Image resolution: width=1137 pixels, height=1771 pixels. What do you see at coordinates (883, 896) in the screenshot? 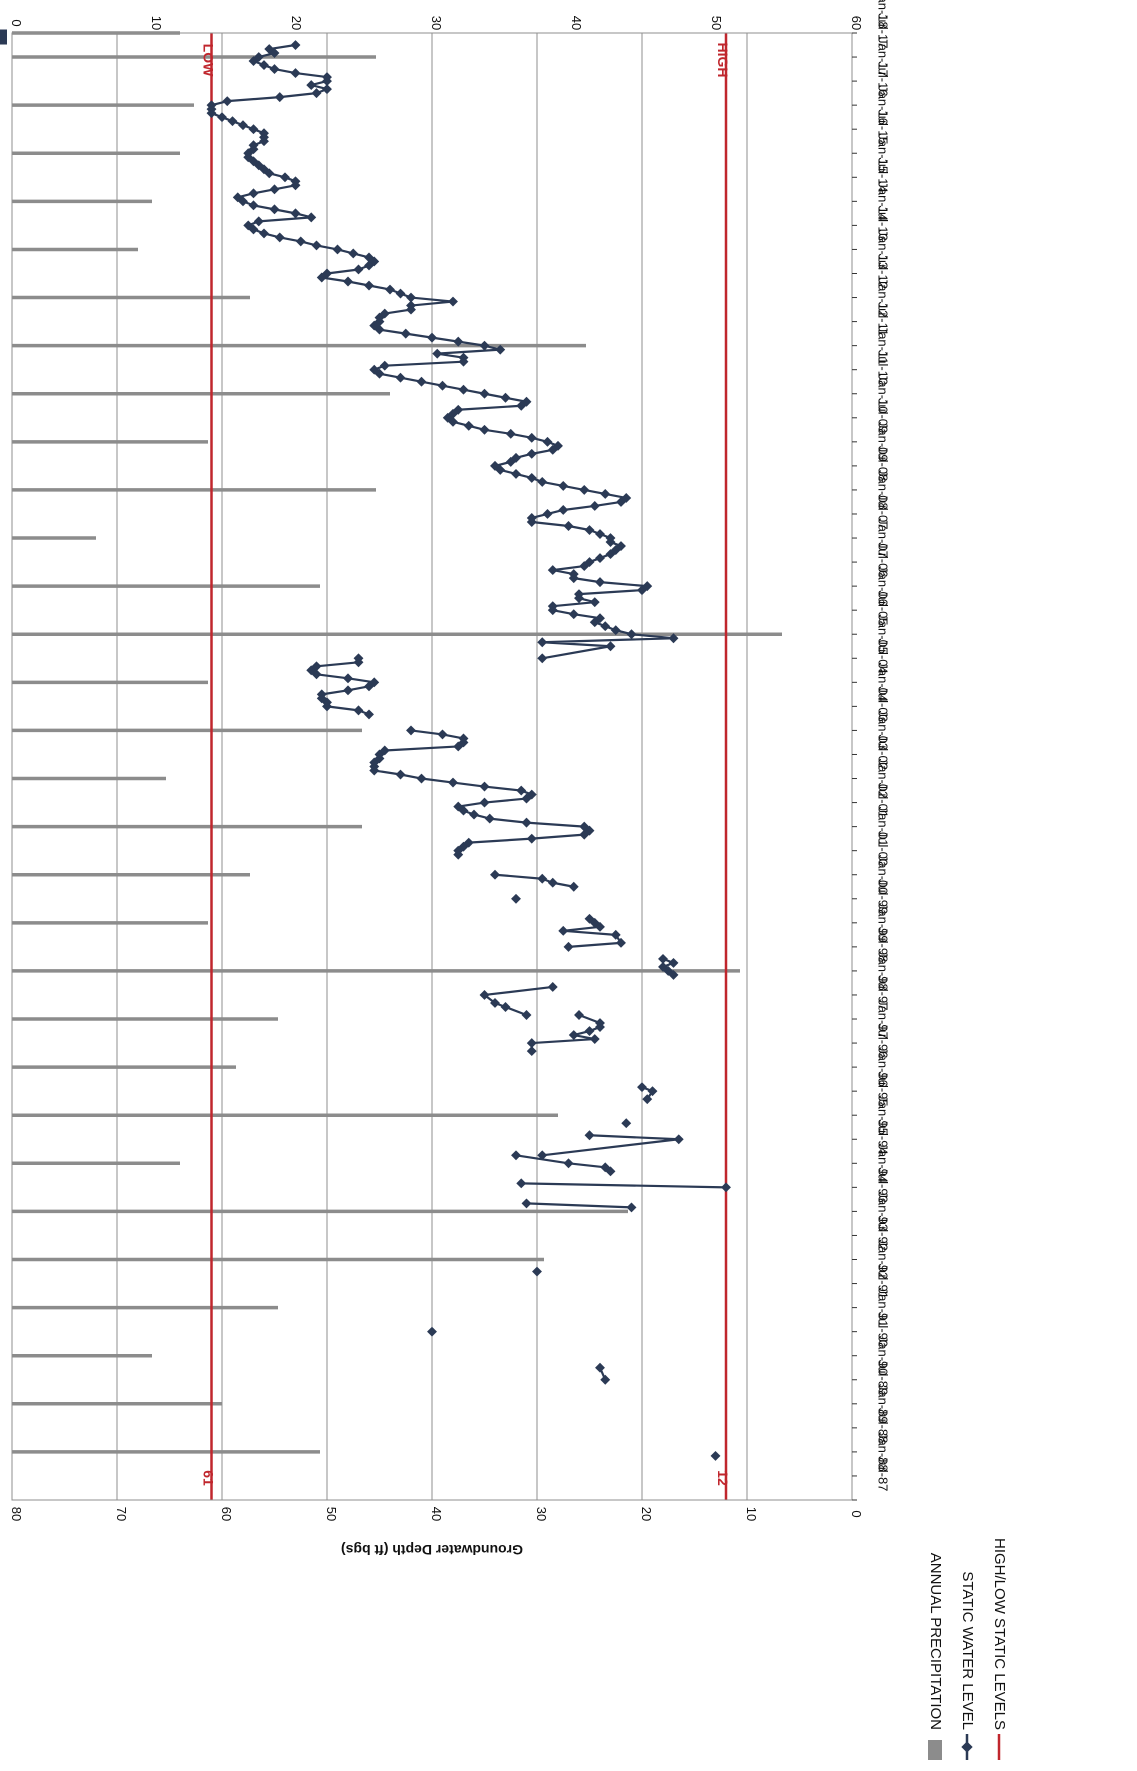
I see `time-tick-label: Jul-99` at bounding box center [883, 896].